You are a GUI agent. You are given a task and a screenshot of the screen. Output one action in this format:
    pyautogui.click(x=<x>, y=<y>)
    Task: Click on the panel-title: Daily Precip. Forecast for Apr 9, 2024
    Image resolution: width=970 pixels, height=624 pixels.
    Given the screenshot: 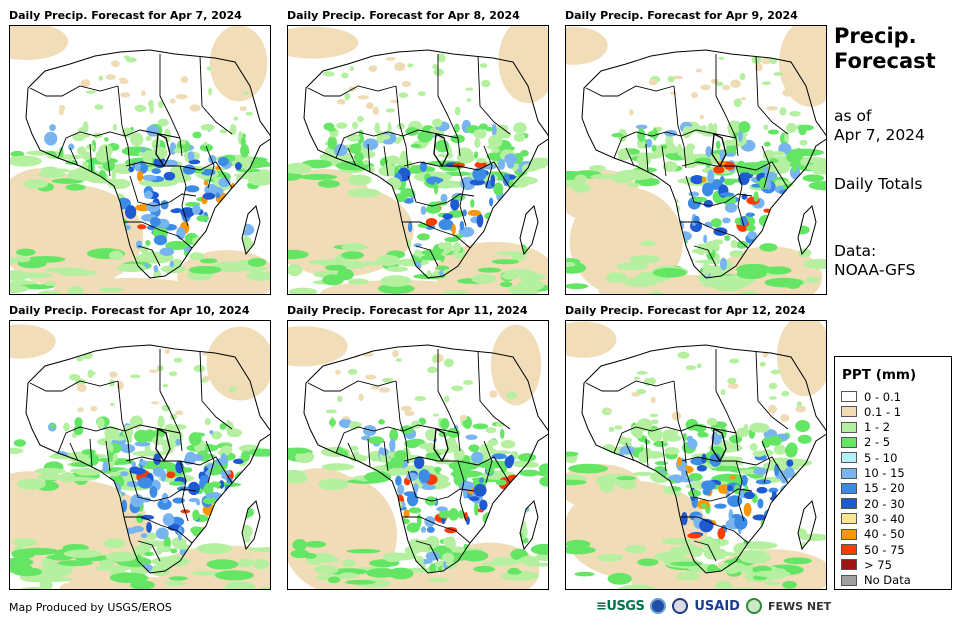 What is the action you would take?
    pyautogui.click(x=681, y=15)
    